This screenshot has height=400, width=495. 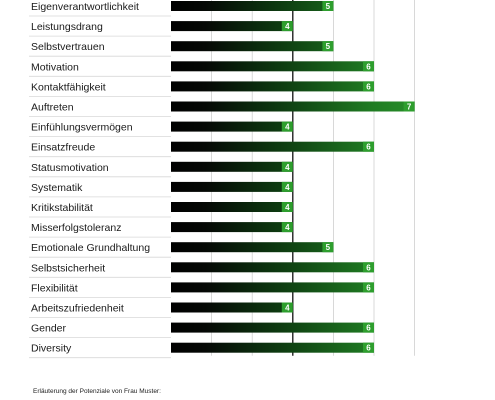 I want to click on category-label: Motivation, so click(x=55, y=67).